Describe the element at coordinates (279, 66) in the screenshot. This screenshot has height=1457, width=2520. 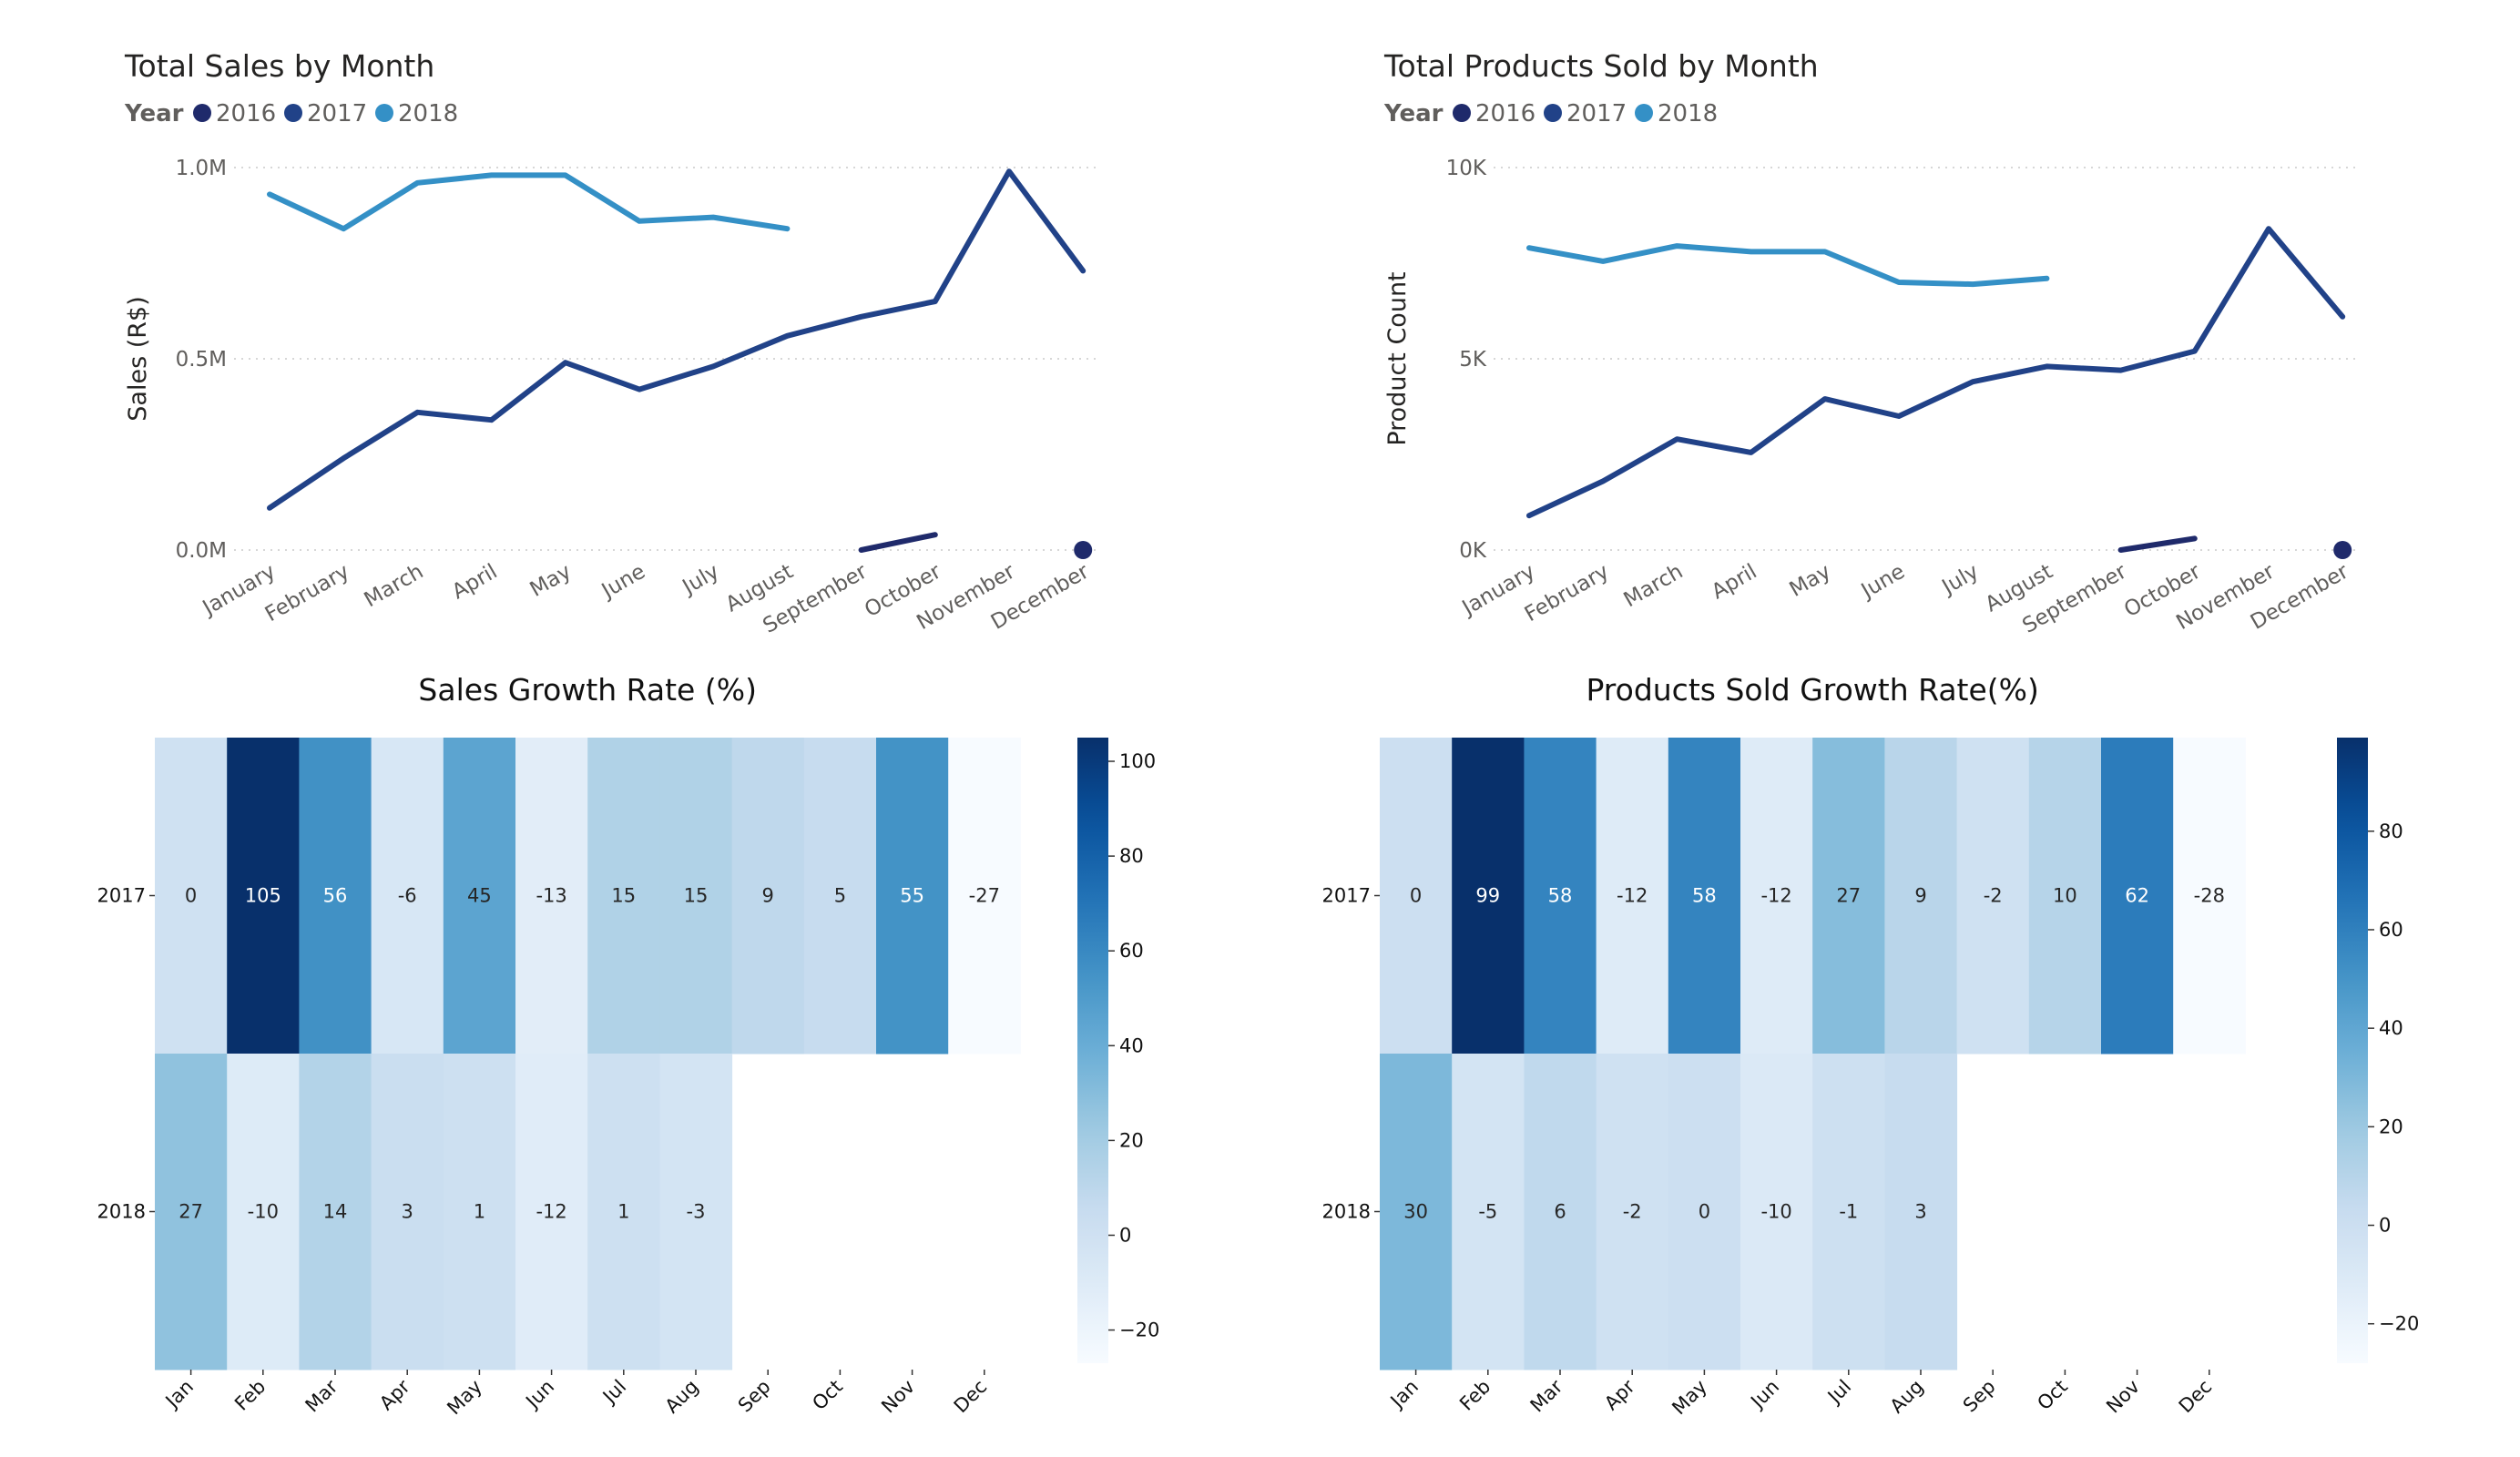
I see `chart-title: Total Sales by Month` at that location.